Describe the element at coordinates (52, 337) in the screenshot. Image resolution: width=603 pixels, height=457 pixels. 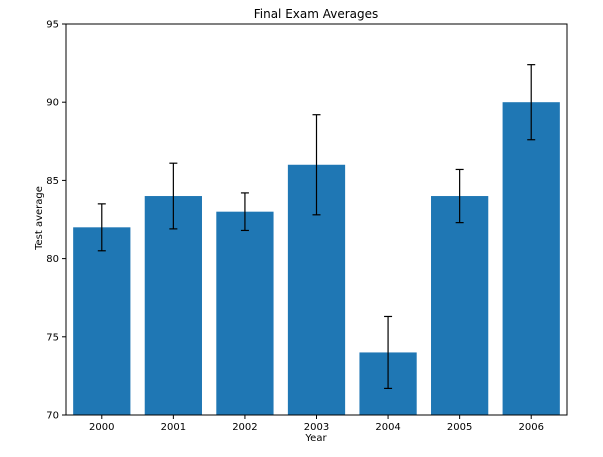
I see `y-tick-label-75: 75` at that location.